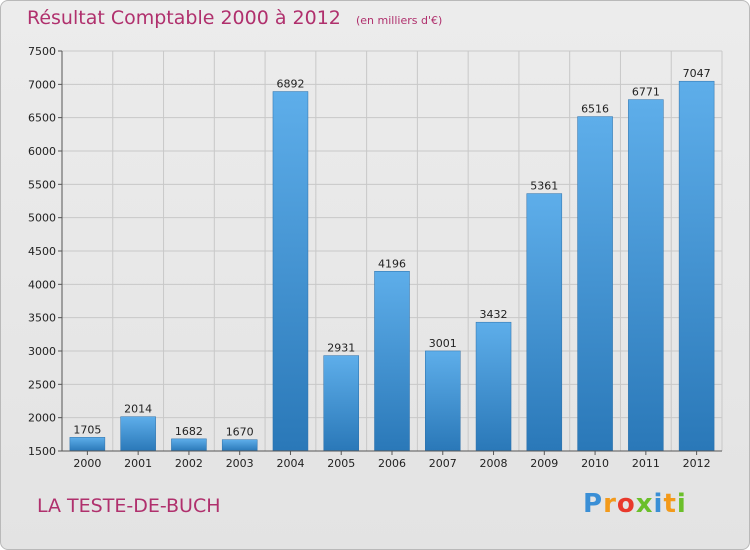 This screenshot has width=750, height=550. I want to click on chart-title-unit: (en milliers d'€), so click(399, 20).